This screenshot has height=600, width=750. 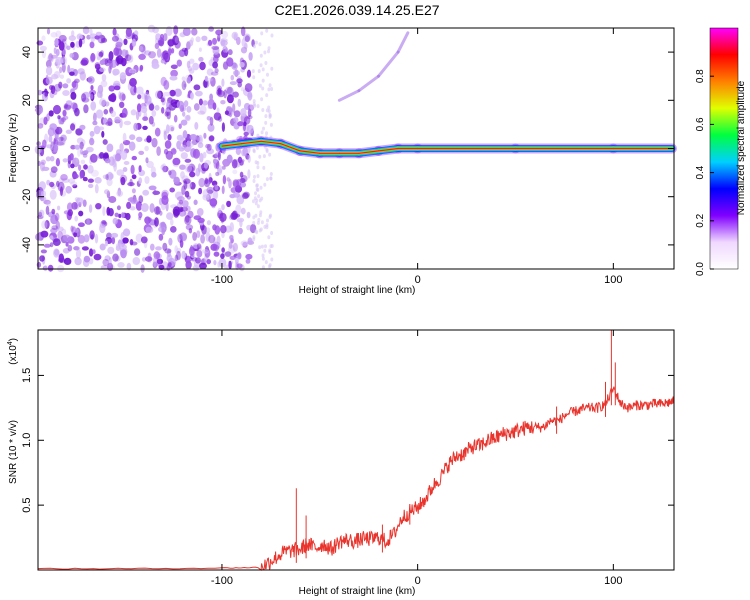 What do you see at coordinates (27, 148) in the screenshot?
I see `spectrogram-y-tick-label: 0` at bounding box center [27, 148].